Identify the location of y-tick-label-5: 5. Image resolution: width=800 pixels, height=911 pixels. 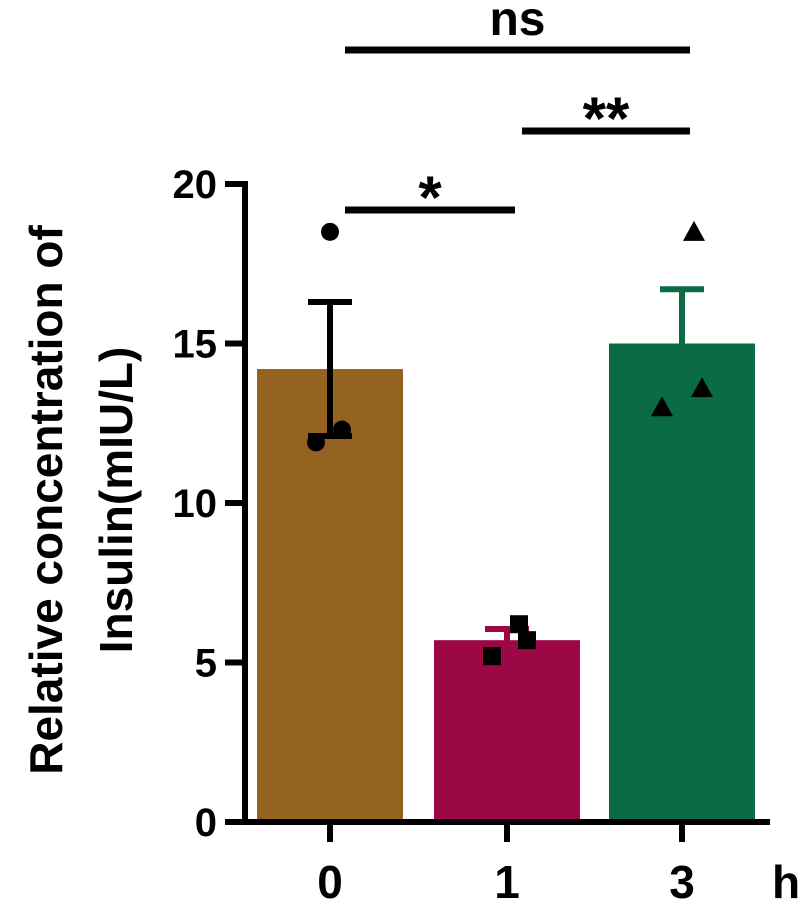
(206, 664).